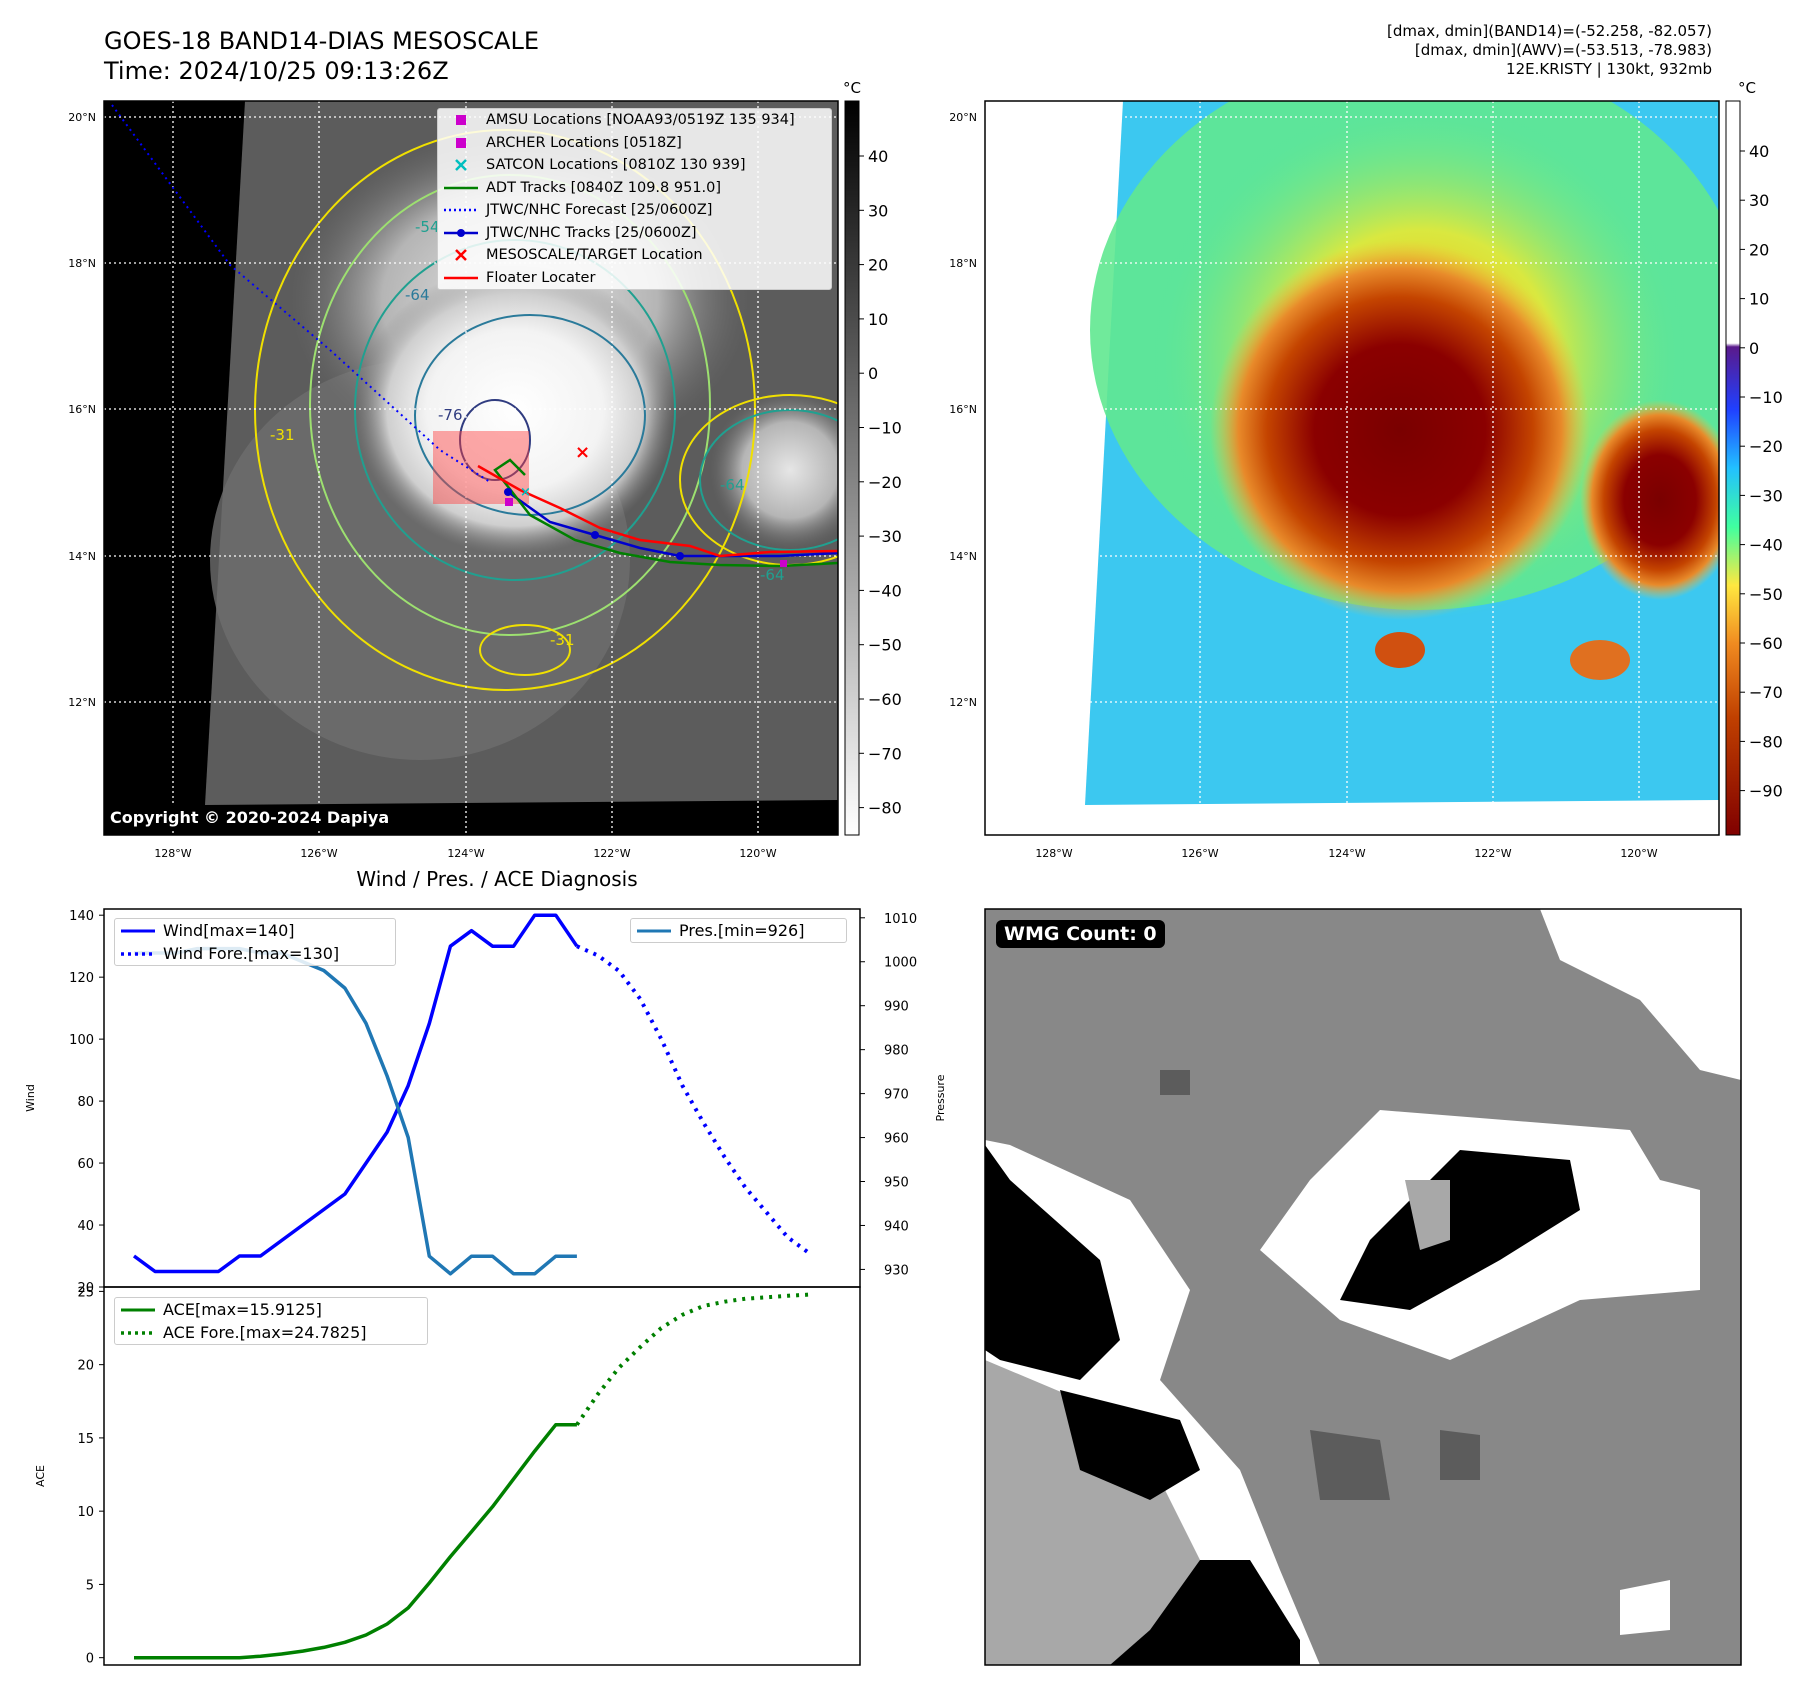 The width and height of the screenshot is (1797, 1690). What do you see at coordinates (852, 468) in the screenshot?
I see `ir-colorbar` at bounding box center [852, 468].